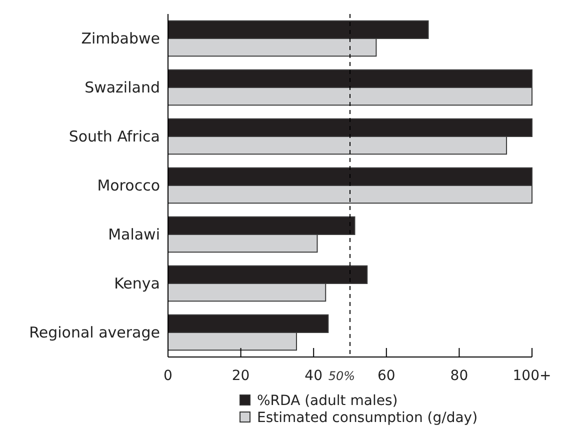 This screenshot has height=427, width=566. What do you see at coordinates (134, 235) in the screenshot?
I see `y-tick-label: Malawi` at bounding box center [134, 235].